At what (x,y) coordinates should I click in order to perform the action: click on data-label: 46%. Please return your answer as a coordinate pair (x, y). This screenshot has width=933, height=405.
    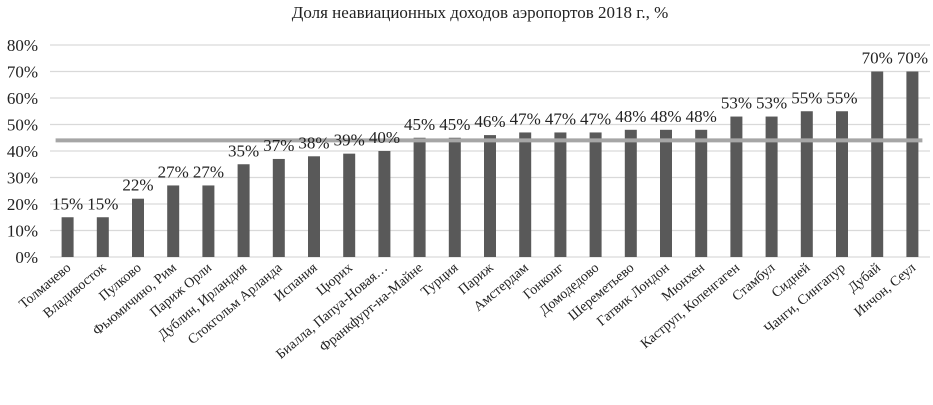
    Looking at the image, I should click on (489, 121).